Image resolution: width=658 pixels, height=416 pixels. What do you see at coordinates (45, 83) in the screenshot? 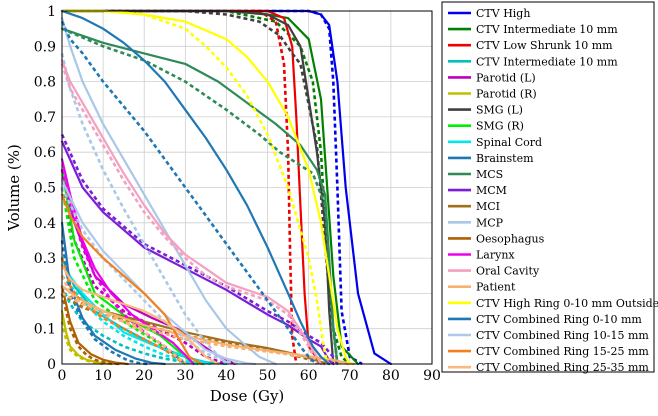
I see `y-tick-label: 0.8` at bounding box center [45, 83].